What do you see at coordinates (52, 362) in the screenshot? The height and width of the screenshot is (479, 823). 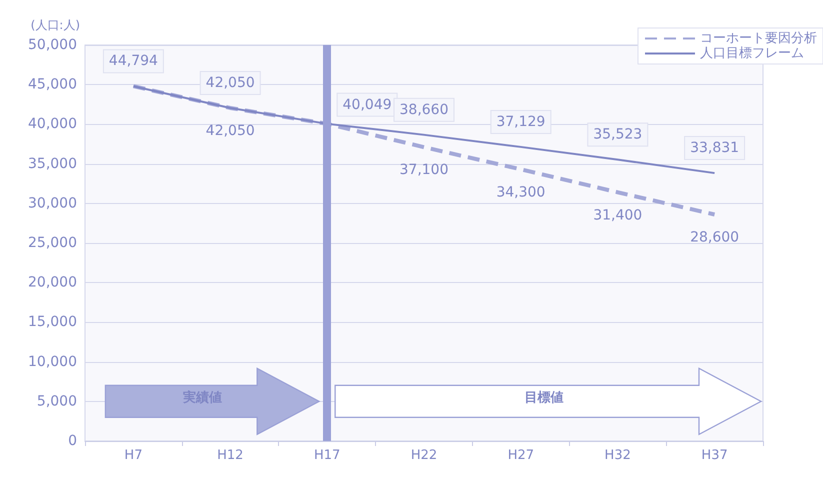 I see `y-tick-label: 10,000` at bounding box center [52, 362].